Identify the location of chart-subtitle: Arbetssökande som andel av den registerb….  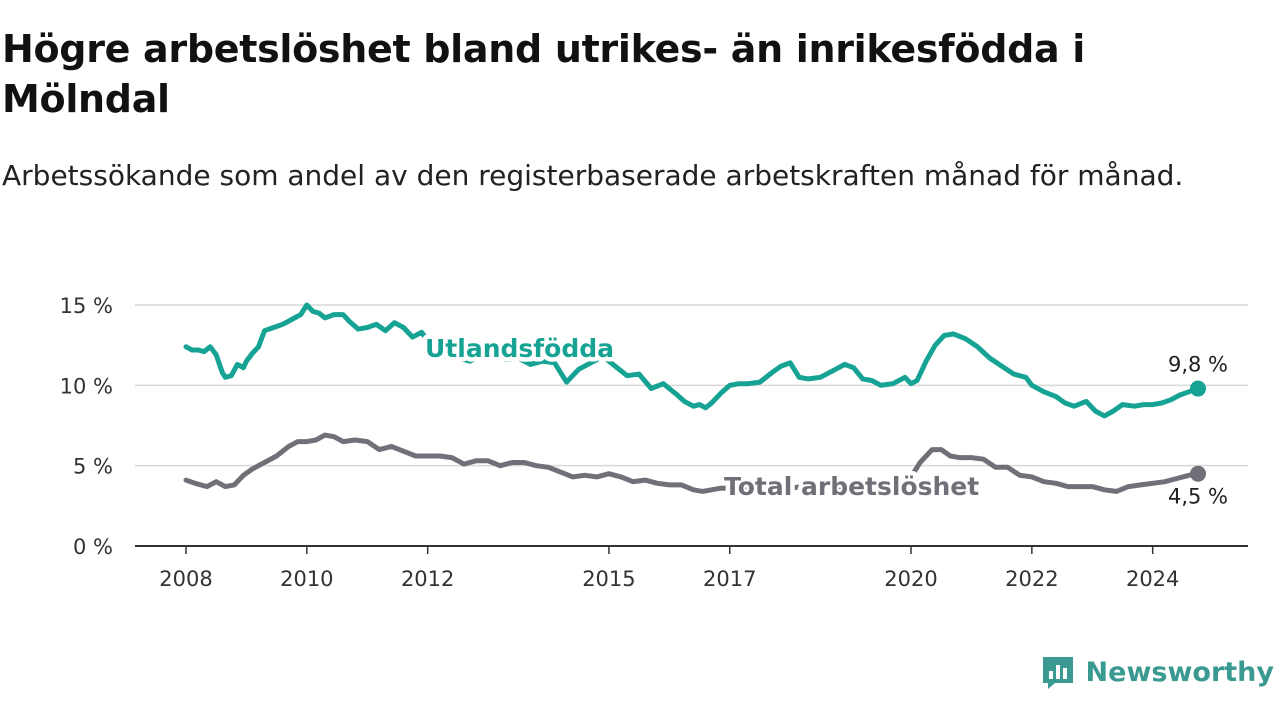
(593, 175).